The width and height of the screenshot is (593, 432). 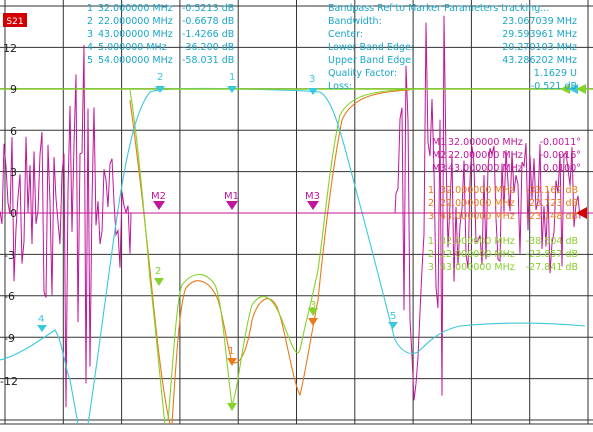 What do you see at coordinates (439, 168) in the screenshot?
I see `phase-readout-num: M3` at bounding box center [439, 168].